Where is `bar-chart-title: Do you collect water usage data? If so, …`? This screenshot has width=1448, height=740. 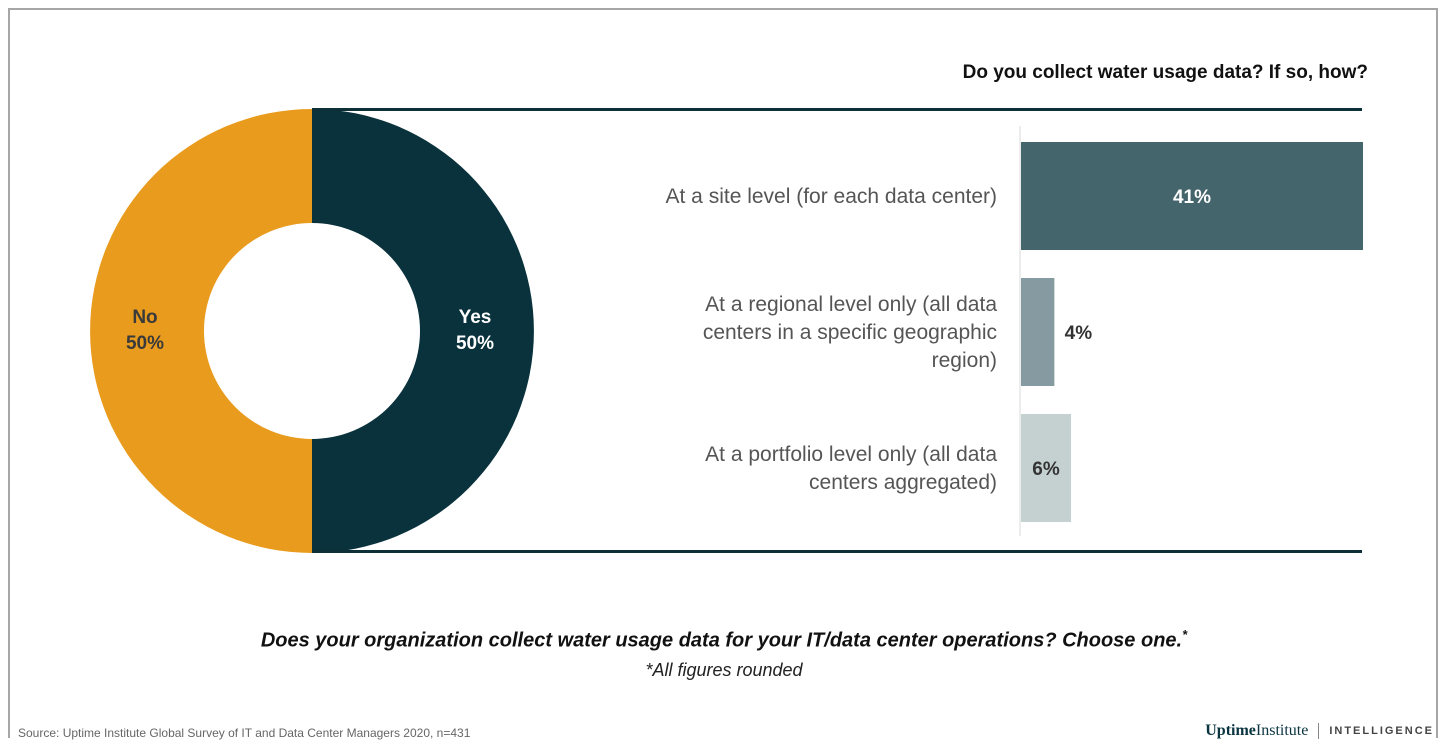
bar-chart-title: Do you collect water usage data? If so, … is located at coordinates (1165, 72).